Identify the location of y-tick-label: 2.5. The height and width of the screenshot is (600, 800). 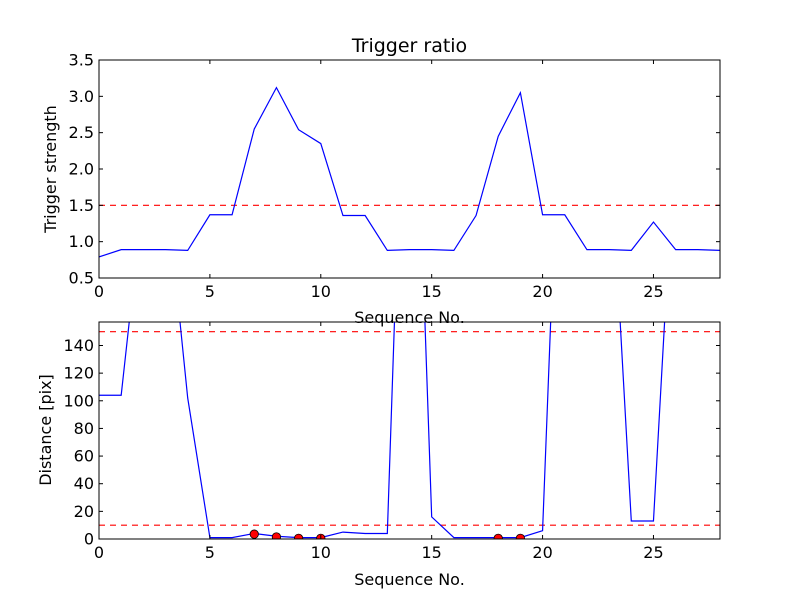
(81, 132).